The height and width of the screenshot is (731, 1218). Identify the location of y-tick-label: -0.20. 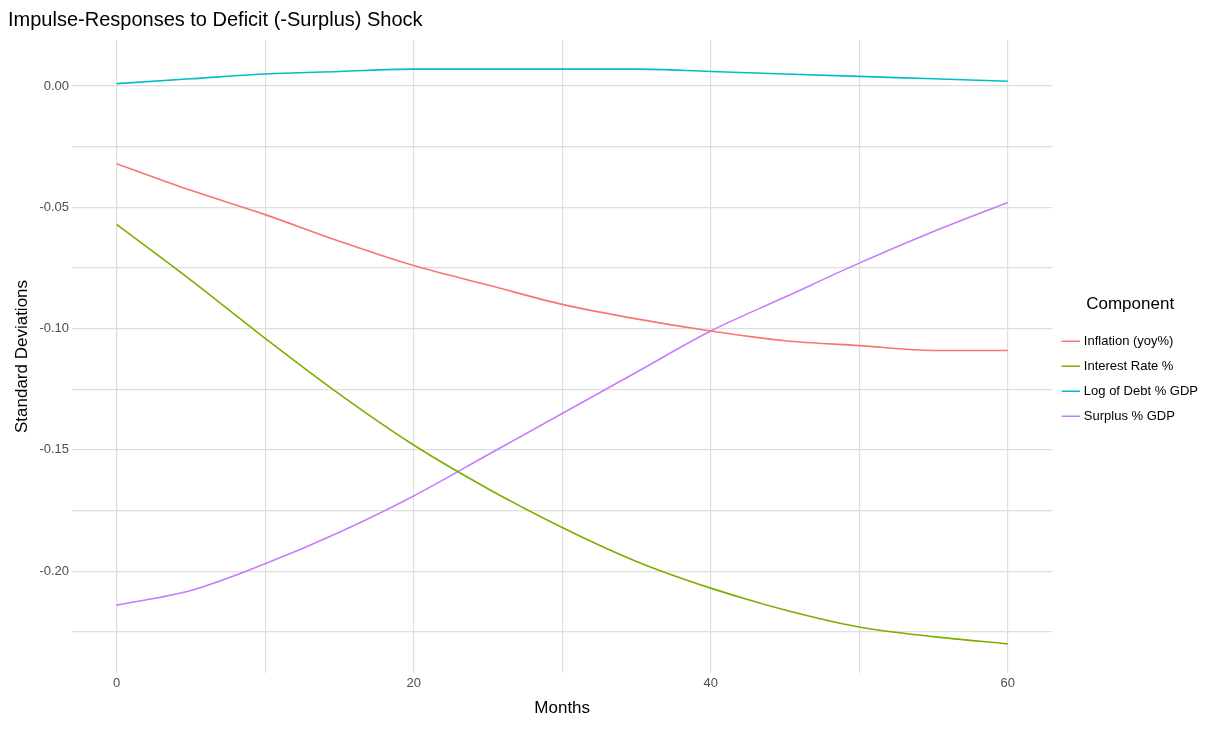
(54, 570).